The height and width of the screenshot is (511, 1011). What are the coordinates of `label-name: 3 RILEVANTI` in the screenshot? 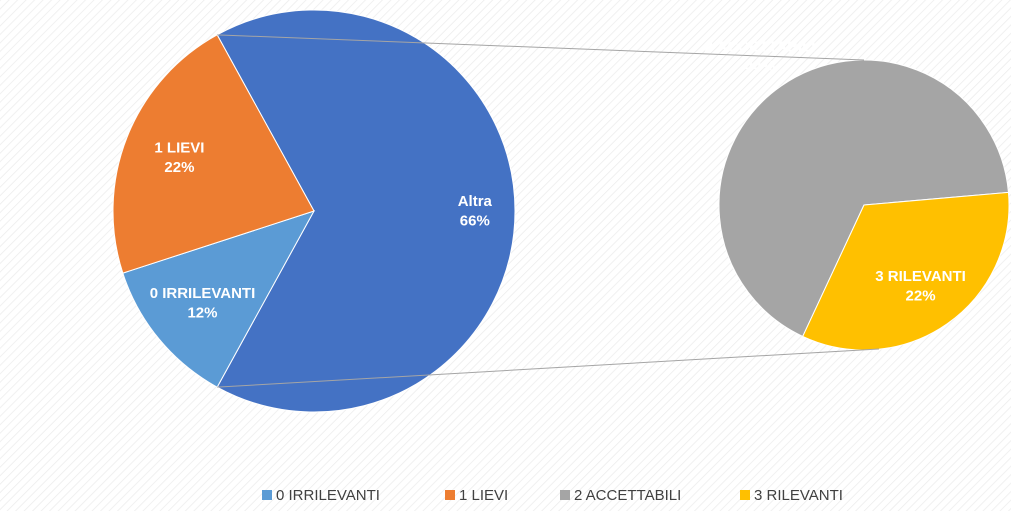 It's located at (920, 276).